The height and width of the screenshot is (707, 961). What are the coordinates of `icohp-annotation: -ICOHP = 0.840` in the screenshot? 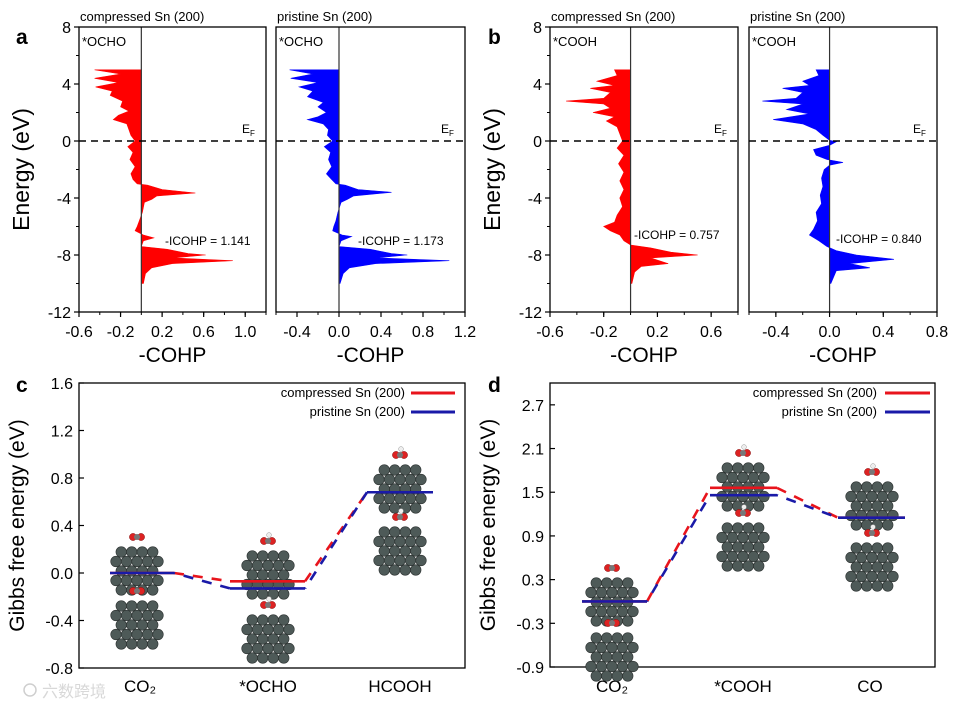 It's located at (879, 239).